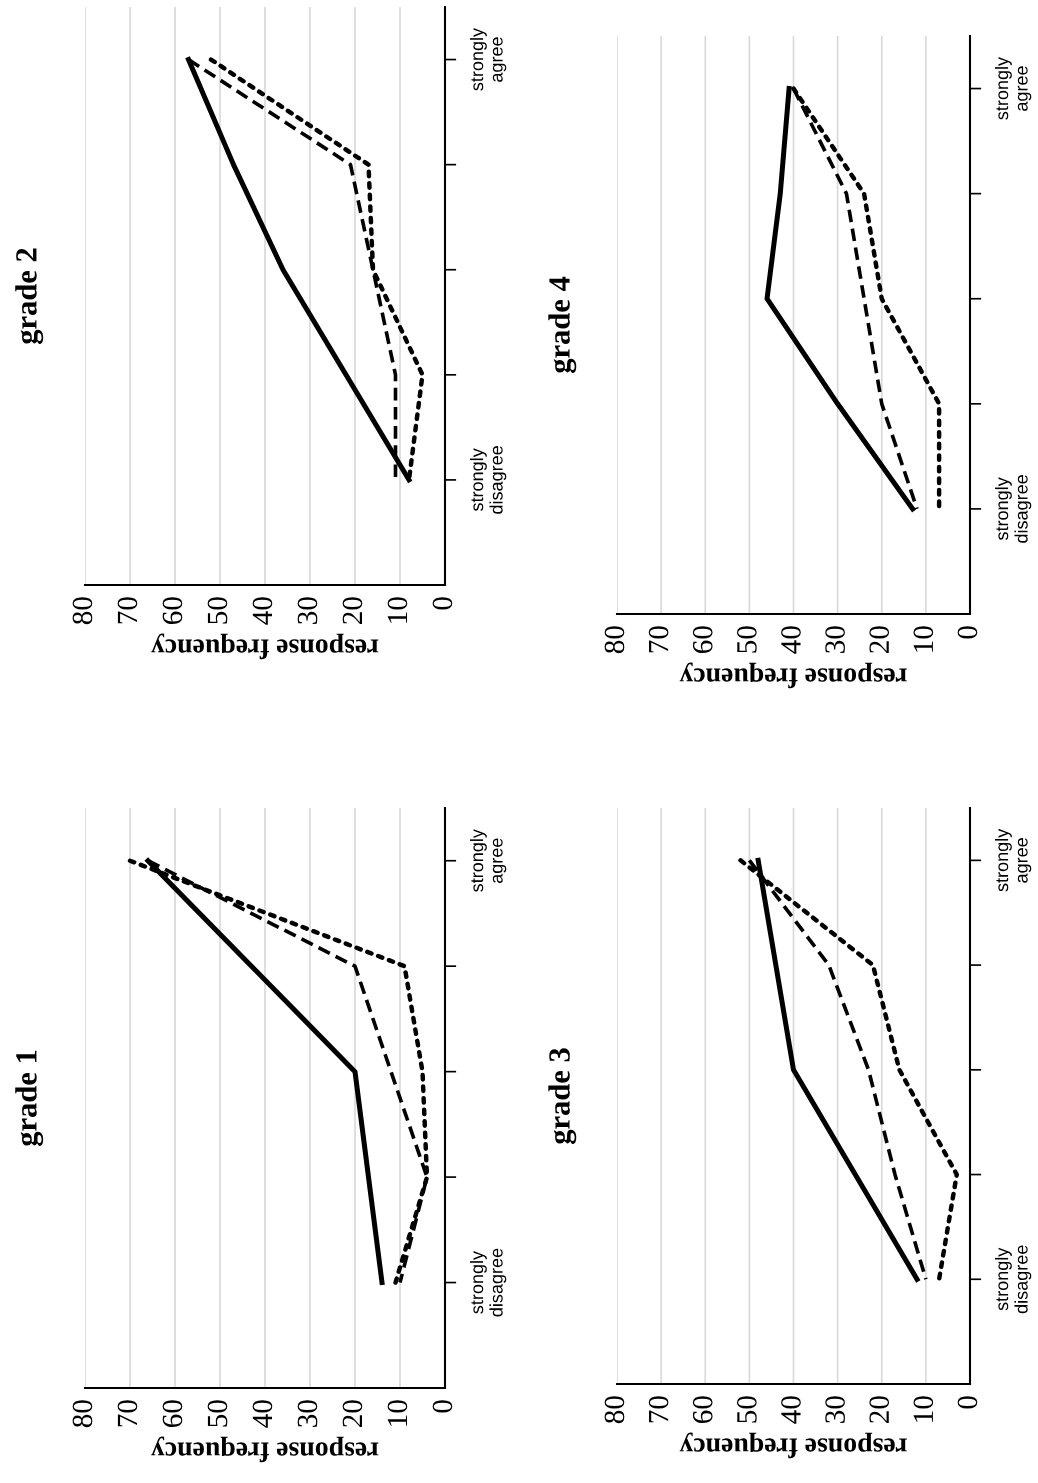 Image resolution: width=1038 pixels, height=1483 pixels. Describe the element at coordinates (29, 296) in the screenshot. I see `text: grade 2` at that location.